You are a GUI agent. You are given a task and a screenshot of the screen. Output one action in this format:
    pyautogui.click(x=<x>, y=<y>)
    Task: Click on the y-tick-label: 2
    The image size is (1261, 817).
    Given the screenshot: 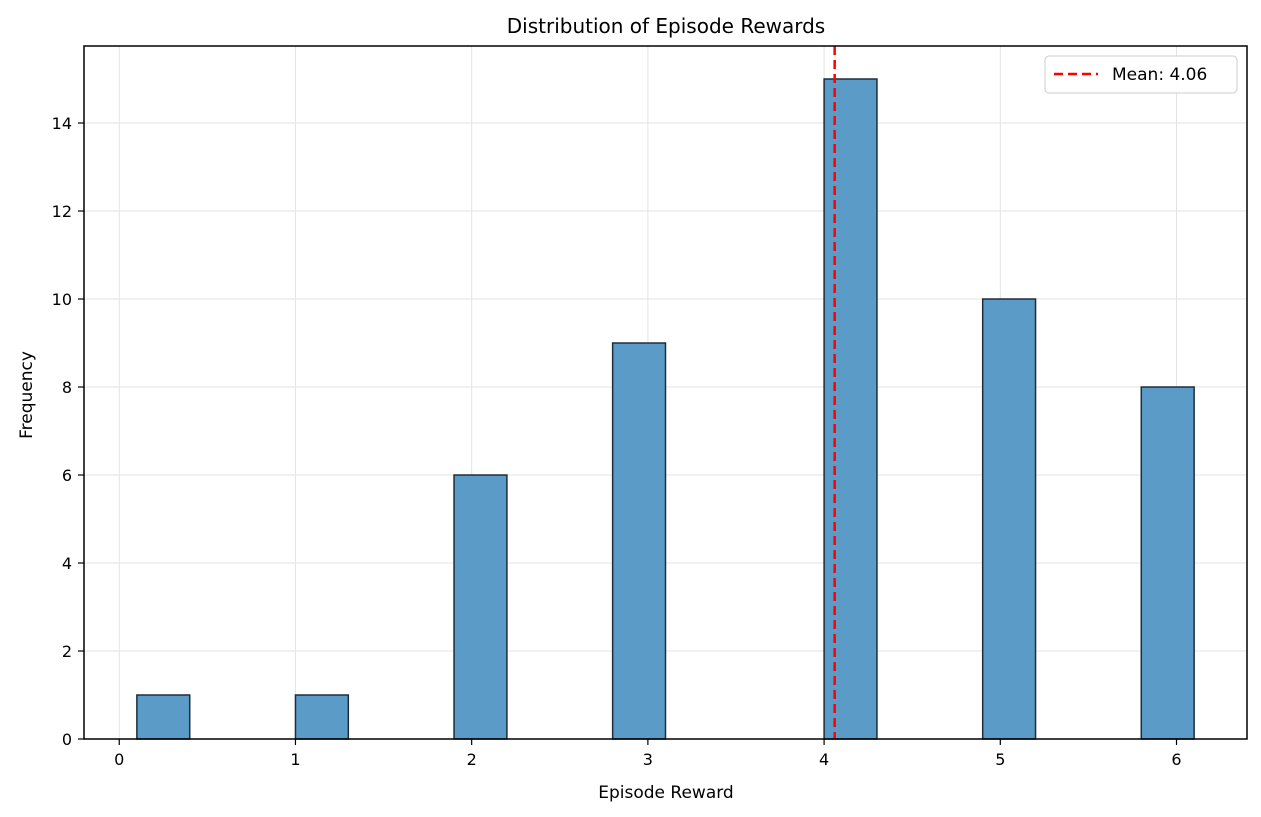 What is the action you would take?
    pyautogui.click(x=67, y=651)
    